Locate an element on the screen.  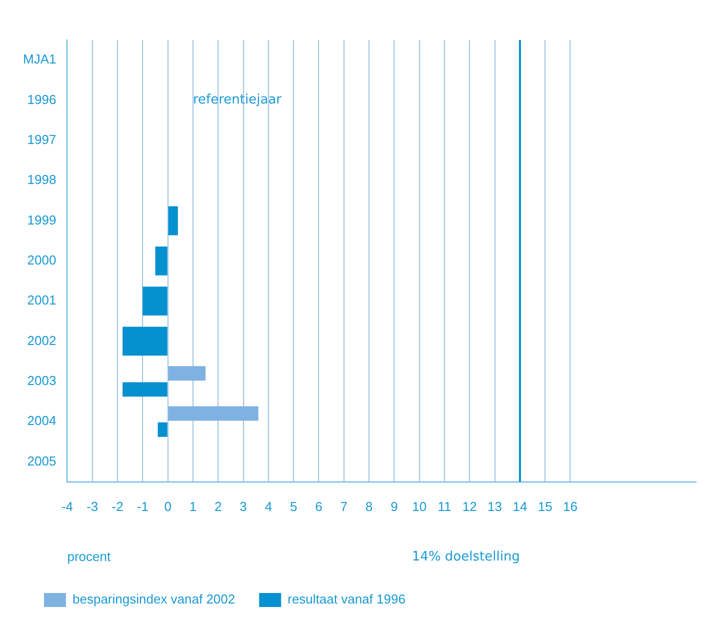
y-tick-label: 1997 is located at coordinates (41, 139).